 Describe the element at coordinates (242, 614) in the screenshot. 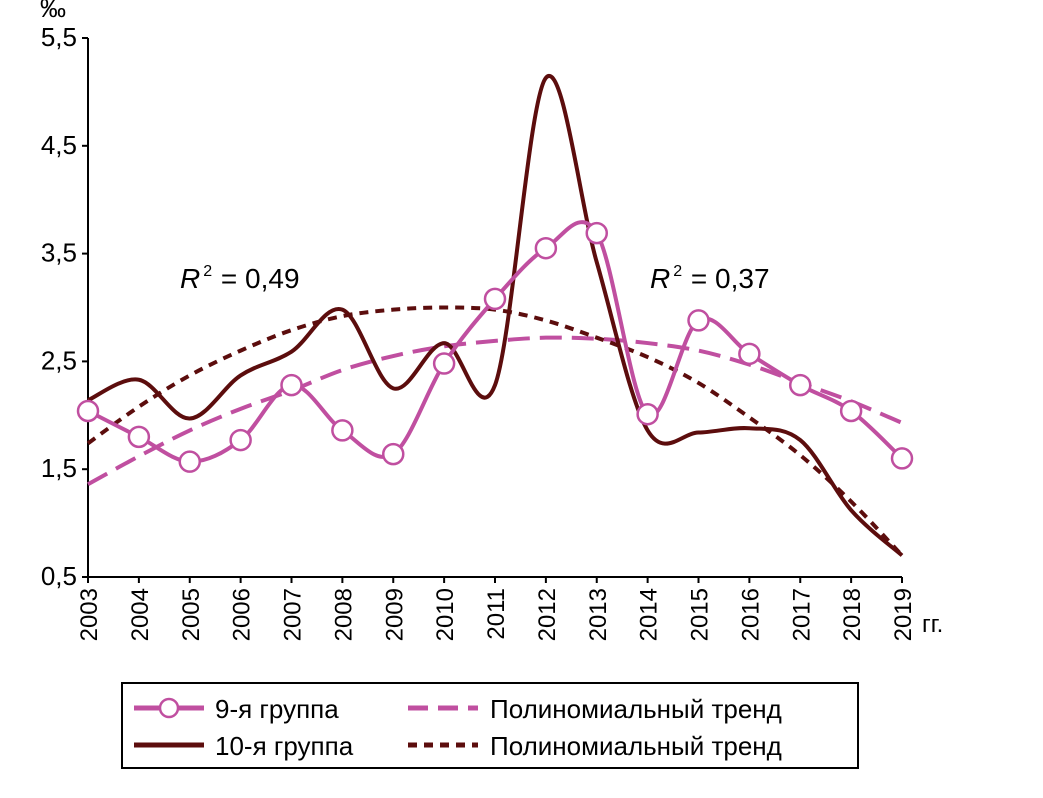

I see `x-tick-label: 2006` at that location.